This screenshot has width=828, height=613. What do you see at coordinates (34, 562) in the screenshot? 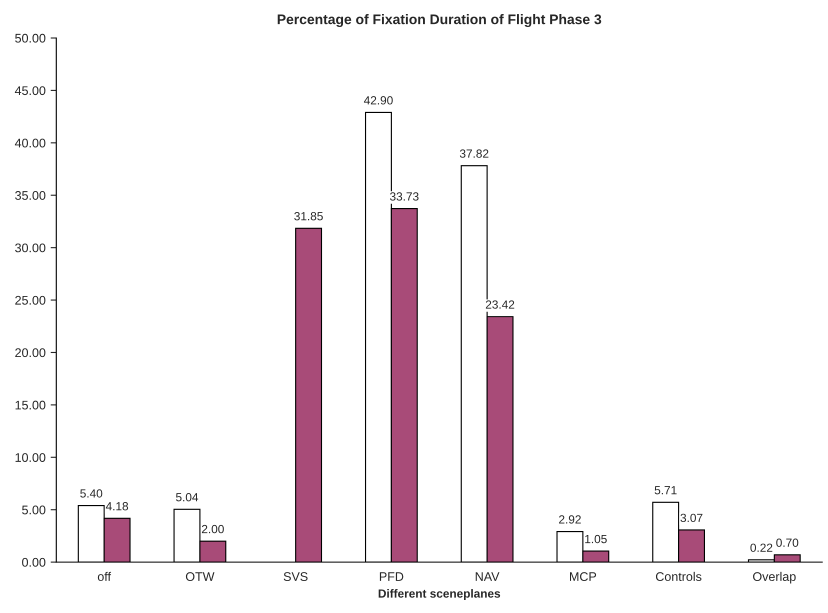
I see `y-tick-label: 0.00` at bounding box center [34, 562].